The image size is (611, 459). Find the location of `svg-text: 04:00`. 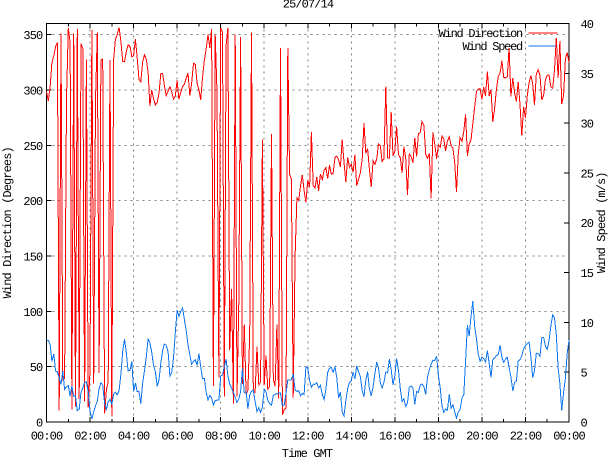

svg-text: 04:00 is located at coordinates (134, 437).